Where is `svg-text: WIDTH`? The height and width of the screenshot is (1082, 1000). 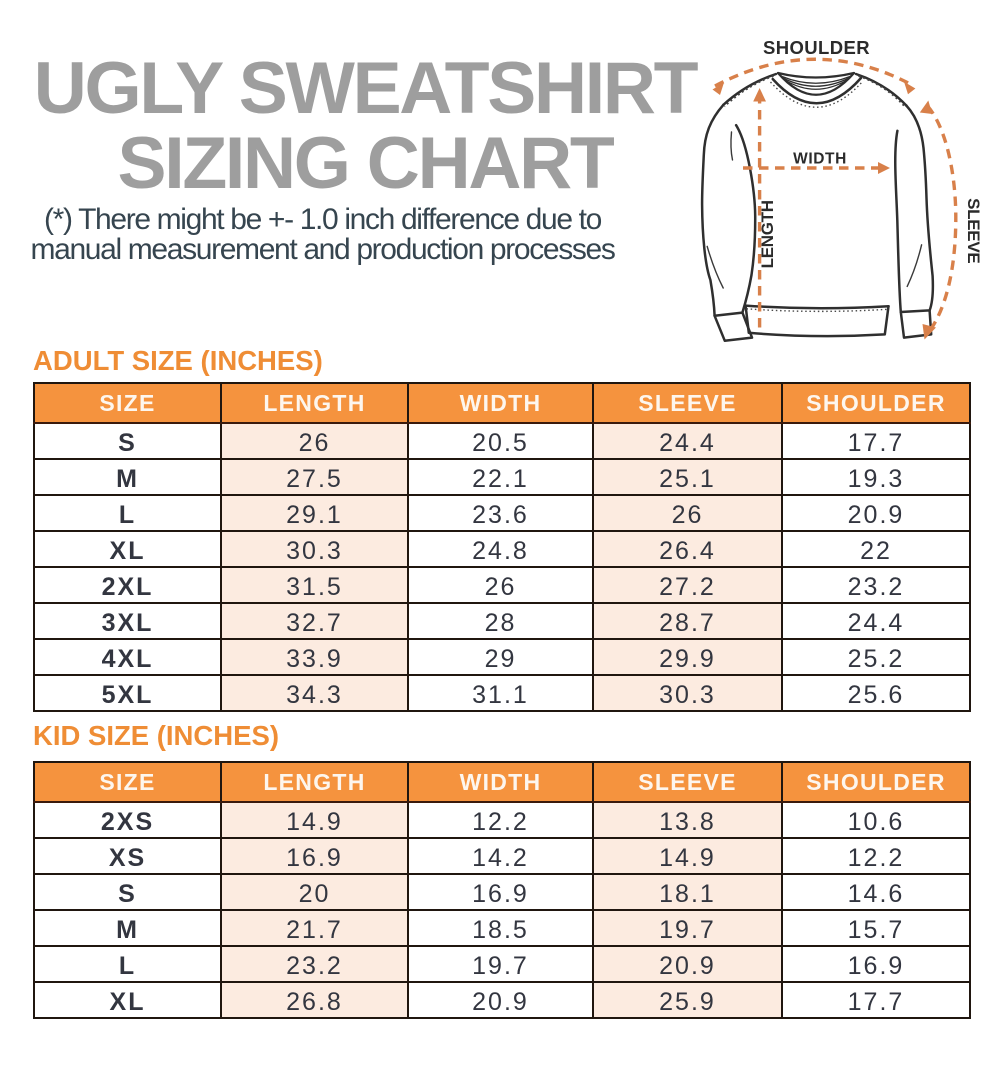 svg-text: WIDTH is located at coordinates (820, 159).